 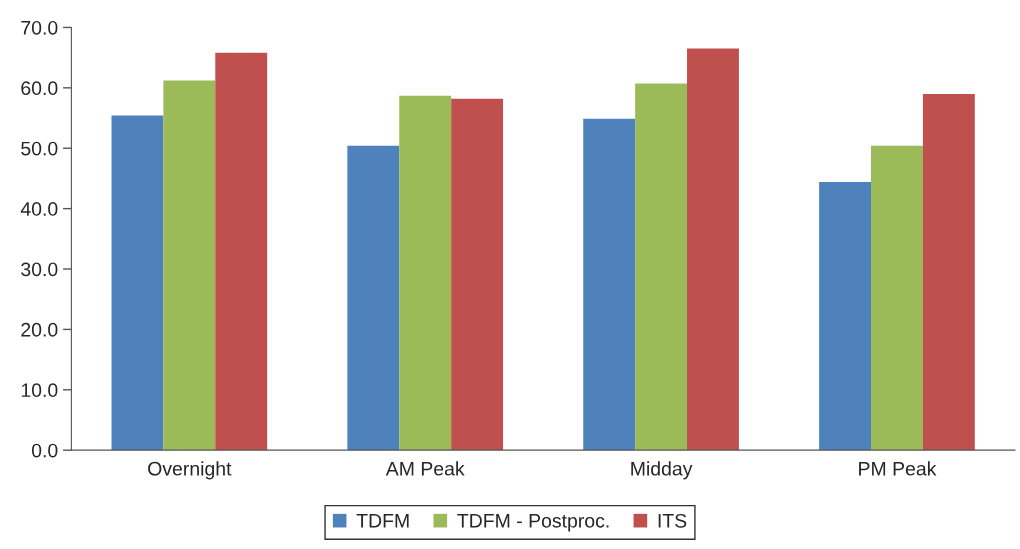 I want to click on x-tick-label: AM Peak, so click(x=425, y=468).